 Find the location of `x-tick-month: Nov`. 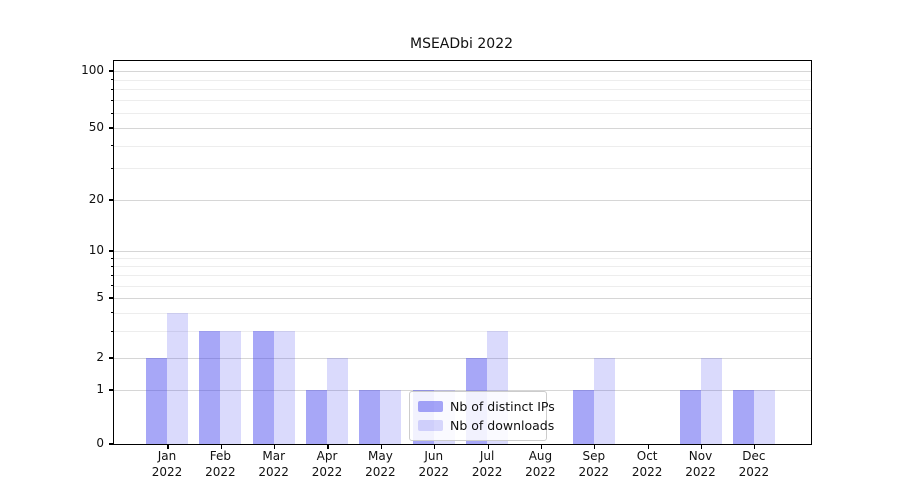

x-tick-month: Nov is located at coordinates (700, 456).